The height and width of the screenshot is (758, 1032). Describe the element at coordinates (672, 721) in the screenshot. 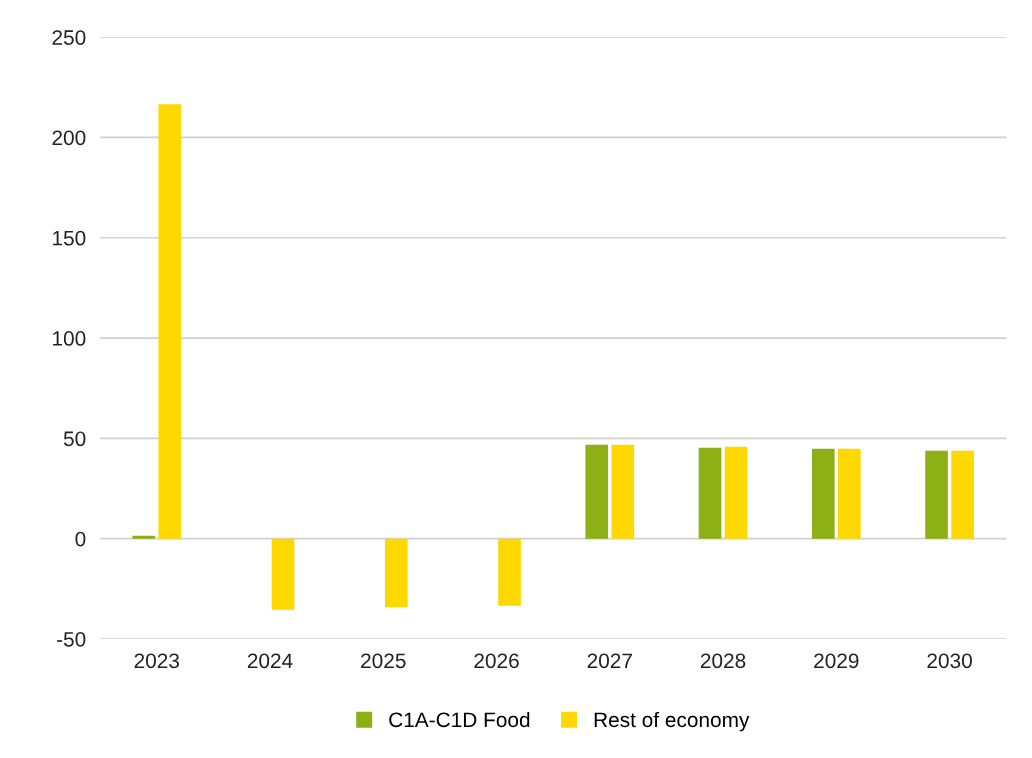

I see `legend-label: Rest of economy` at that location.